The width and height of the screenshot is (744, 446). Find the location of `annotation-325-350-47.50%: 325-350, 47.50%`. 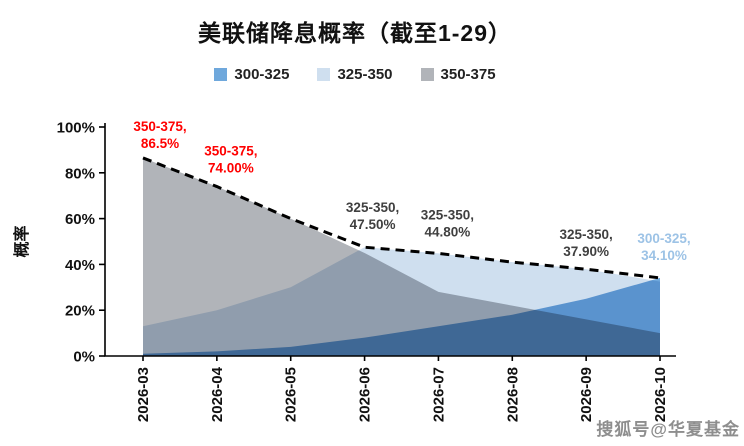

annotation-325-350-47.50%: 325-350, 47.50% is located at coordinates (372, 216).